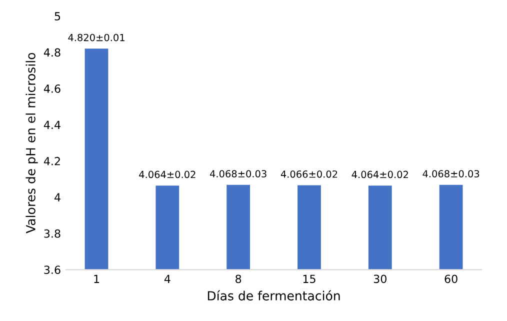 This screenshot has width=507, height=321. I want to click on y-axis-title: Valores de pH en el microsilo, so click(32, 143).